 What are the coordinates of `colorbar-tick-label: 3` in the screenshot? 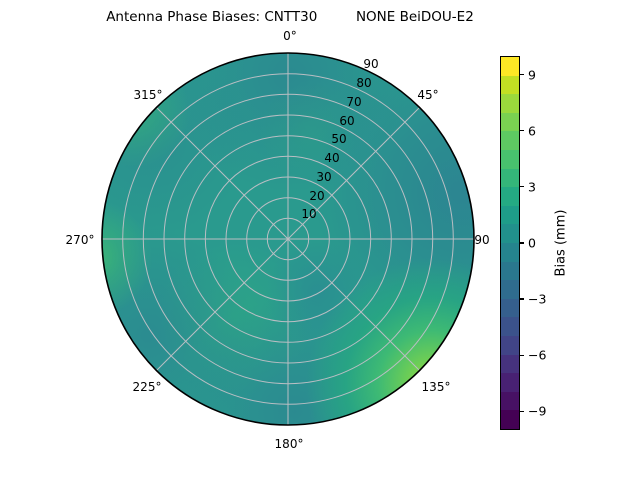 It's located at (532, 187).